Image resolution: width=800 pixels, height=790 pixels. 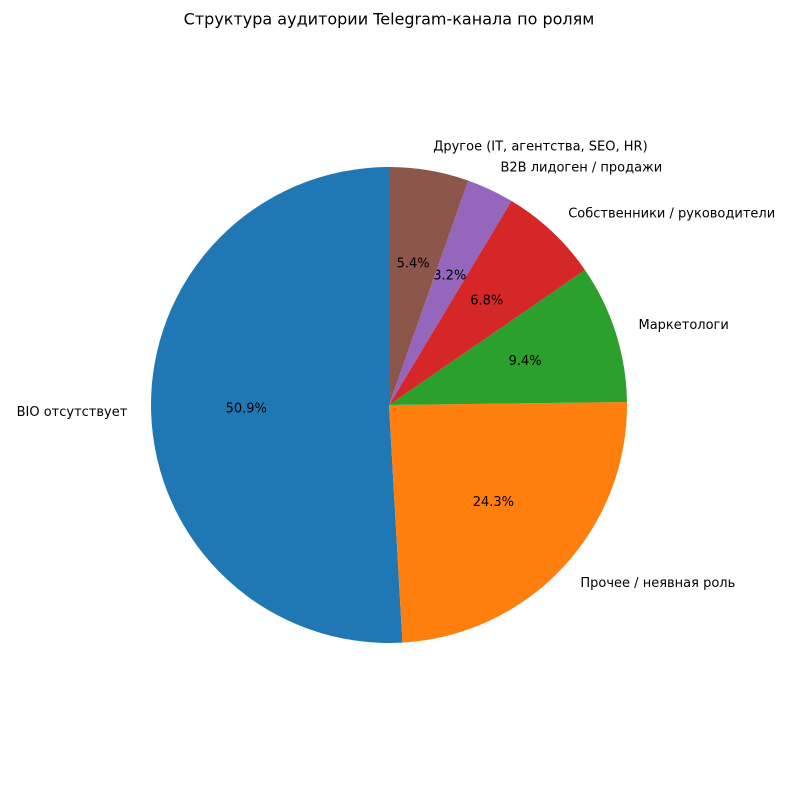 I want to click on slice-label: Маркетологи, so click(x=683, y=325).